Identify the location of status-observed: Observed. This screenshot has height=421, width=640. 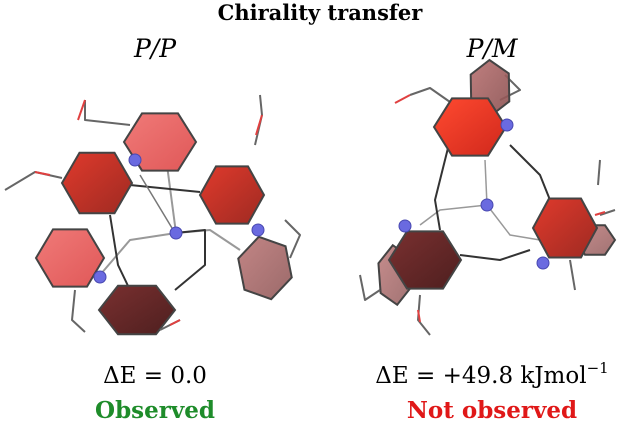
(155, 409).